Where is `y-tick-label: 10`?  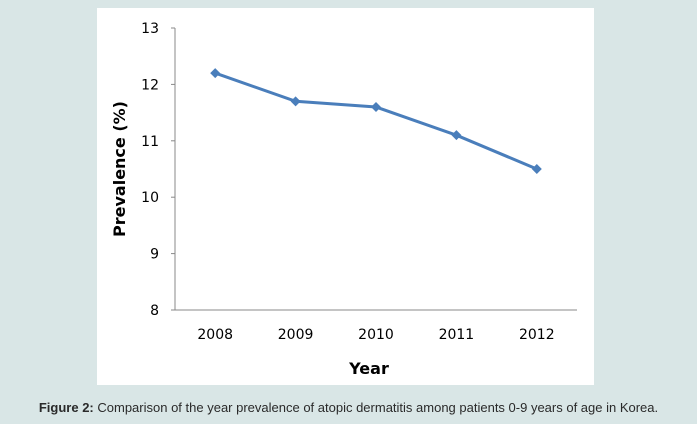 y-tick-label: 10 is located at coordinates (150, 198).